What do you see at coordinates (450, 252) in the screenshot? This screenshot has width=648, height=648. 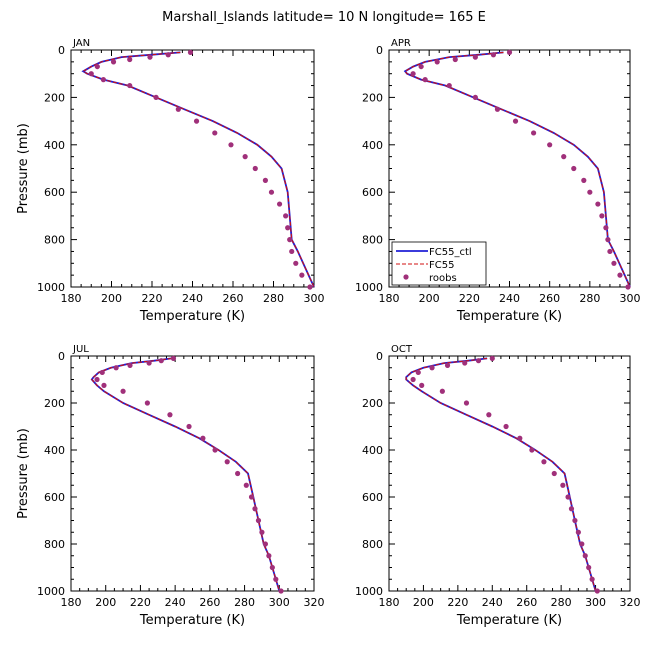 I see `legend-label: FC55_ctl` at bounding box center [450, 252].